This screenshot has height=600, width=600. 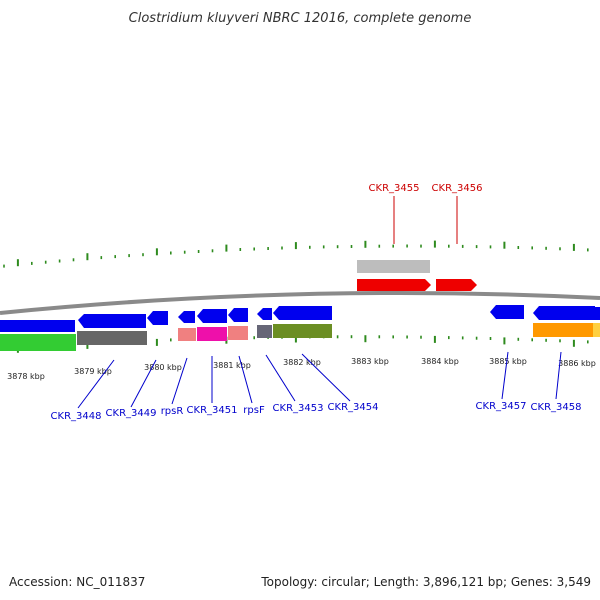 I want to click on gene-arrow-ckr-3451-a, so click(x=186, y=317).